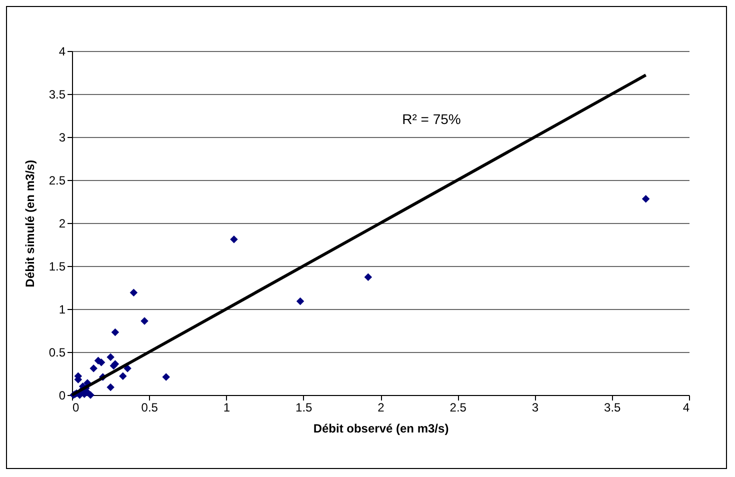  I want to click on x-axis-title: Débit observé (en m3/s), so click(381, 429).